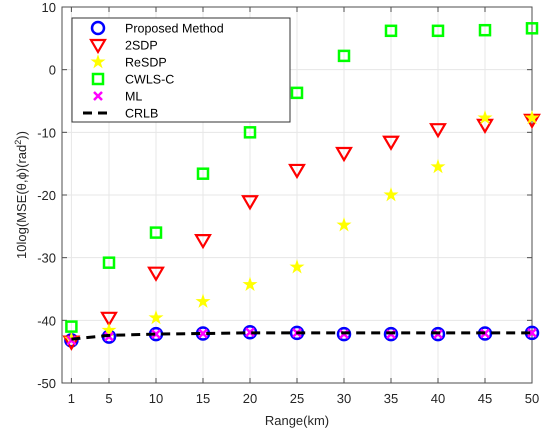 The width and height of the screenshot is (546, 436). Describe the element at coordinates (46, 383) in the screenshot. I see `y-tick-label: -50` at that location.